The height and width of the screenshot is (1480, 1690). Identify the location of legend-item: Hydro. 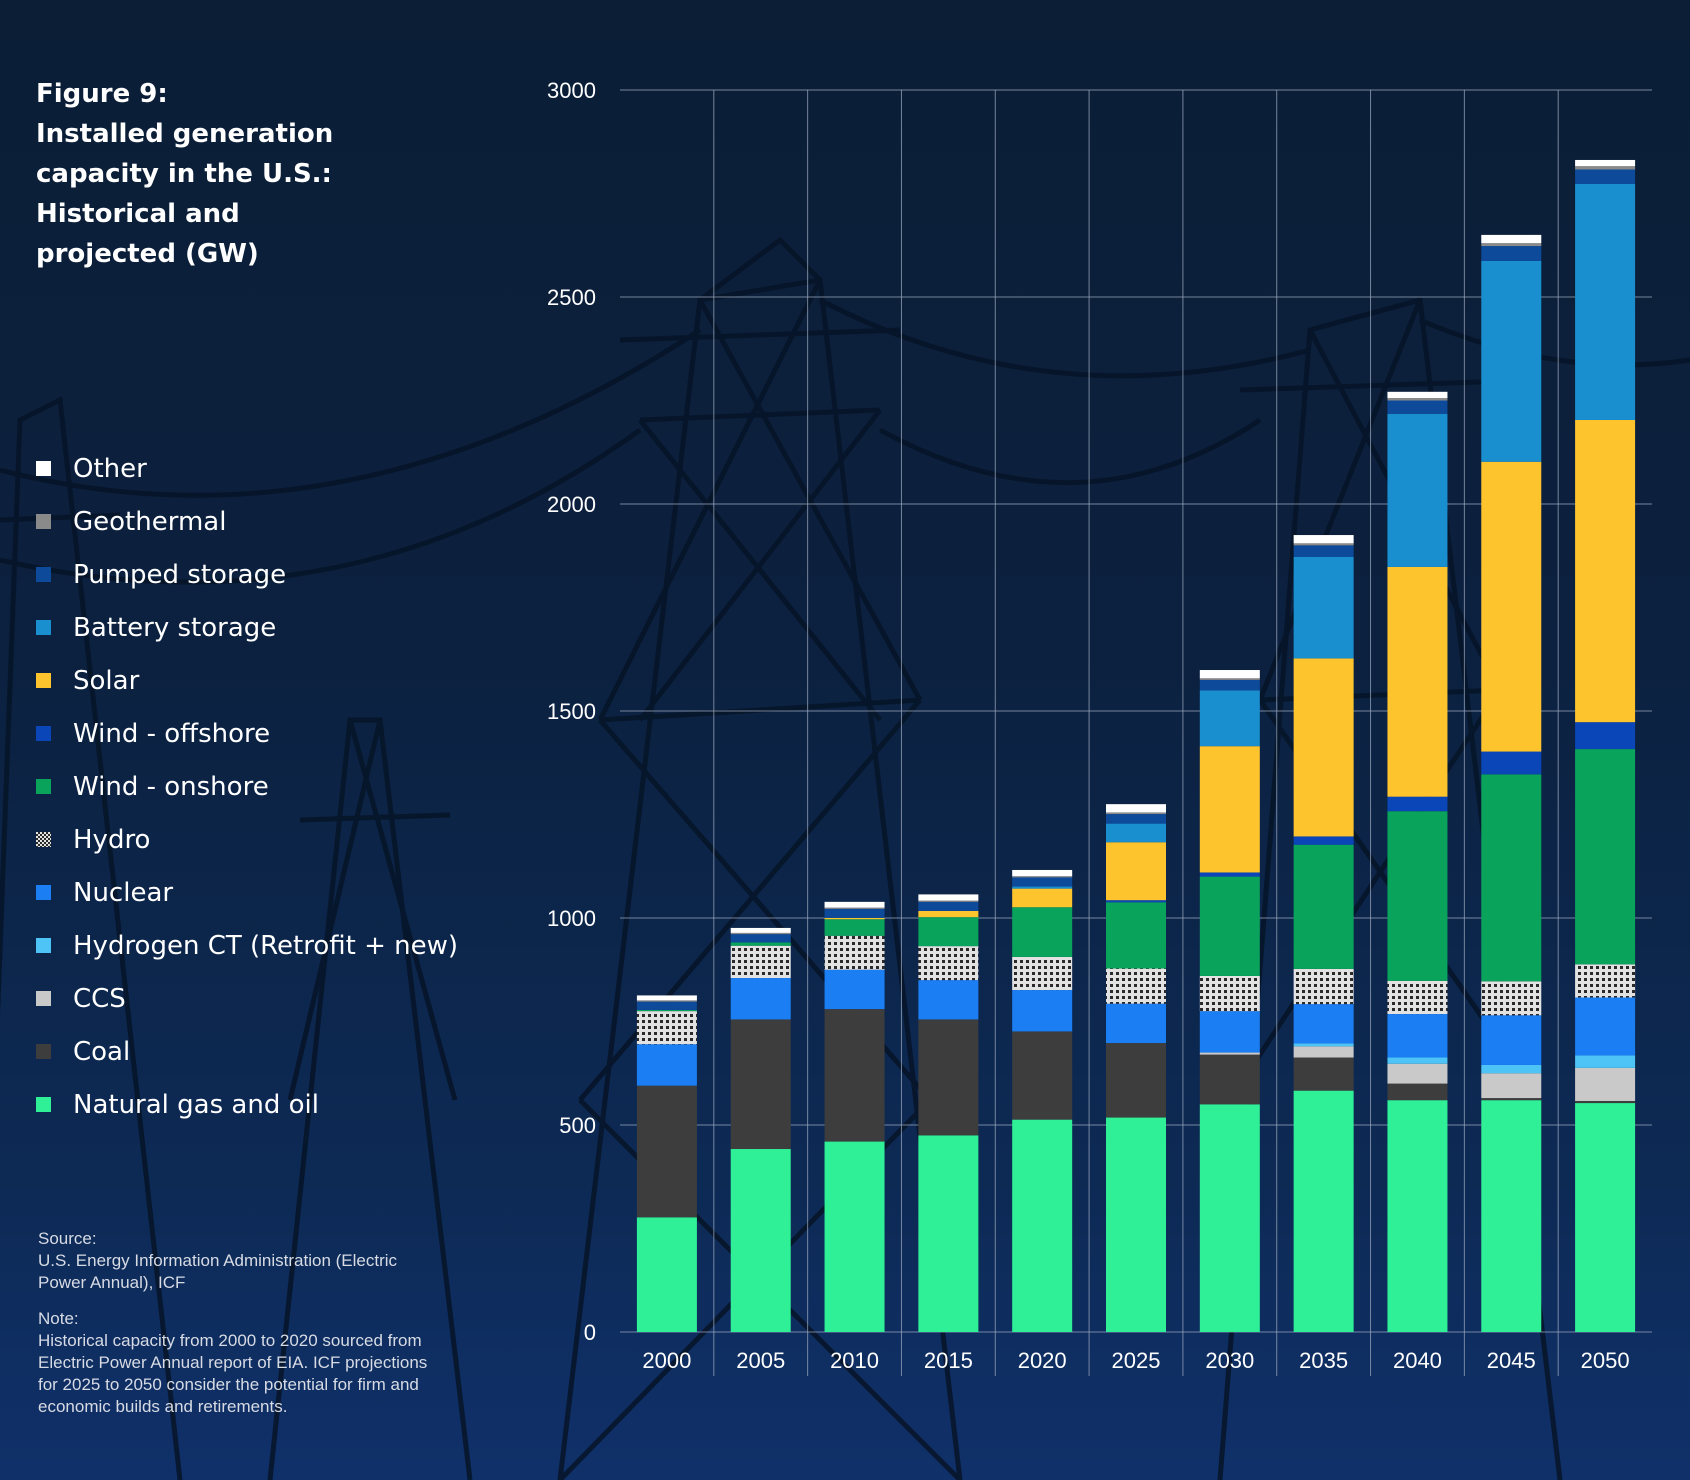
(247, 839).